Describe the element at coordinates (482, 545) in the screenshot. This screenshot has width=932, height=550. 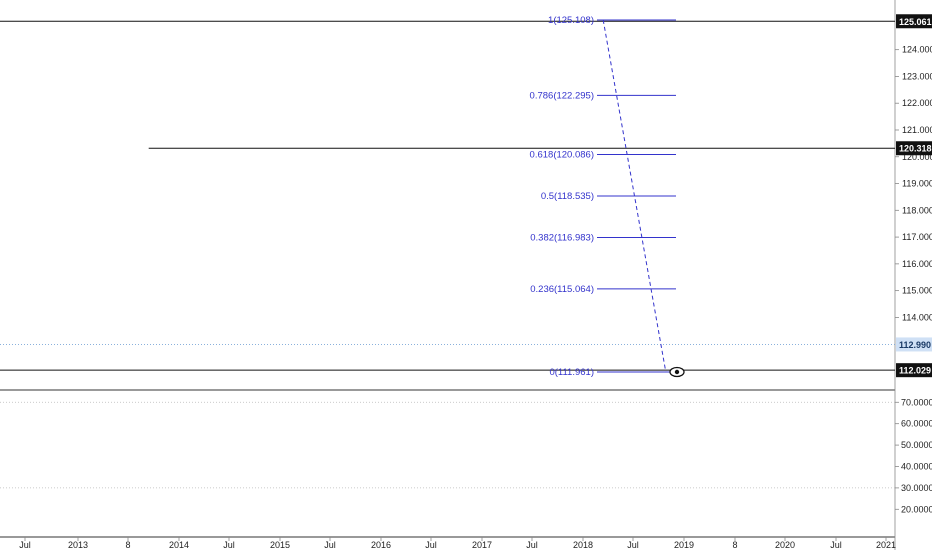
I see `time-tick-label: 2017` at that location.